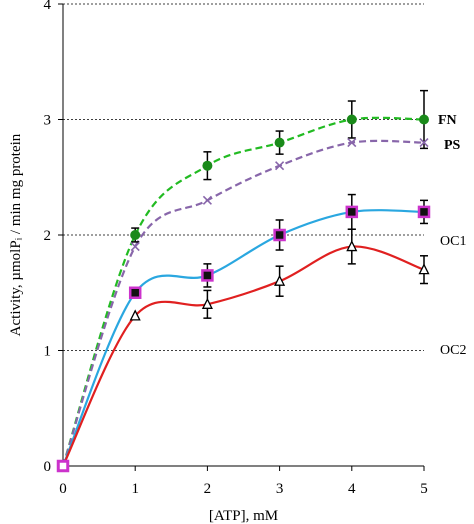  I want to click on x-tick-label: 4, so click(352, 489).